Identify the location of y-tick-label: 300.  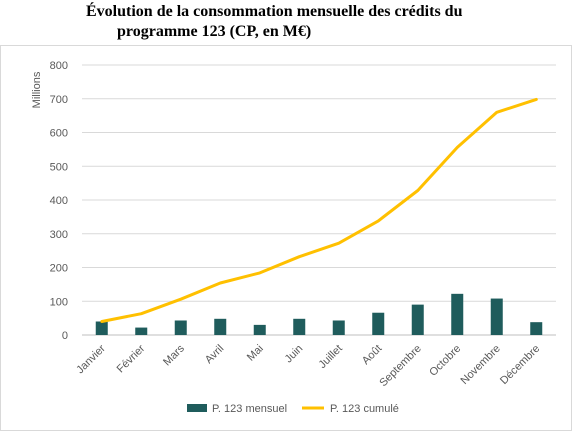
(59, 235).